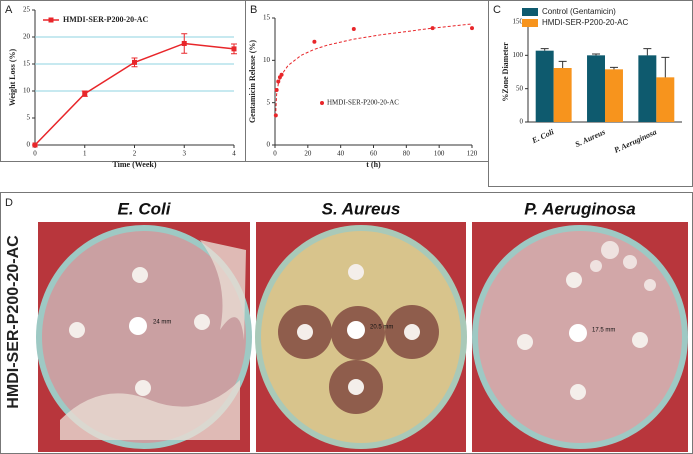 The height and width of the screenshot is (454, 693). I want to click on panel-a-frame, so click(123, 81).